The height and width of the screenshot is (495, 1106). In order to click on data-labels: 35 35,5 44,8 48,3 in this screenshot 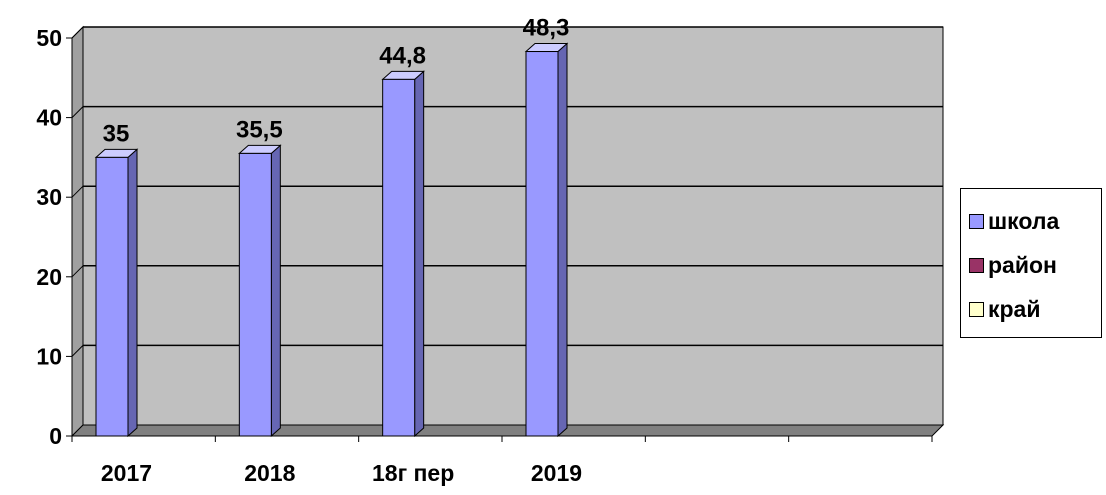, I will do `click(336, 81)`.